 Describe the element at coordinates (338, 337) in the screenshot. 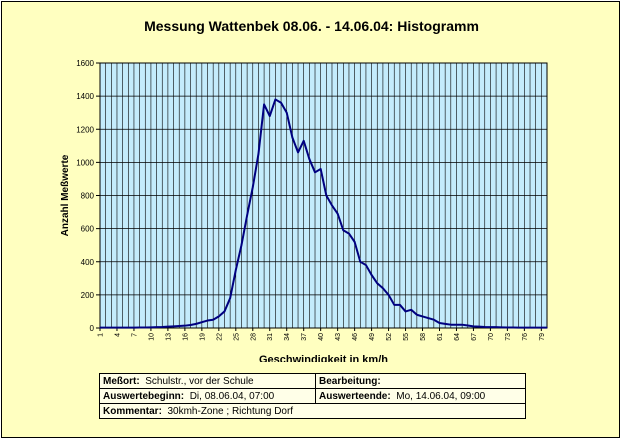

I see `x-tick-label: 43` at that location.